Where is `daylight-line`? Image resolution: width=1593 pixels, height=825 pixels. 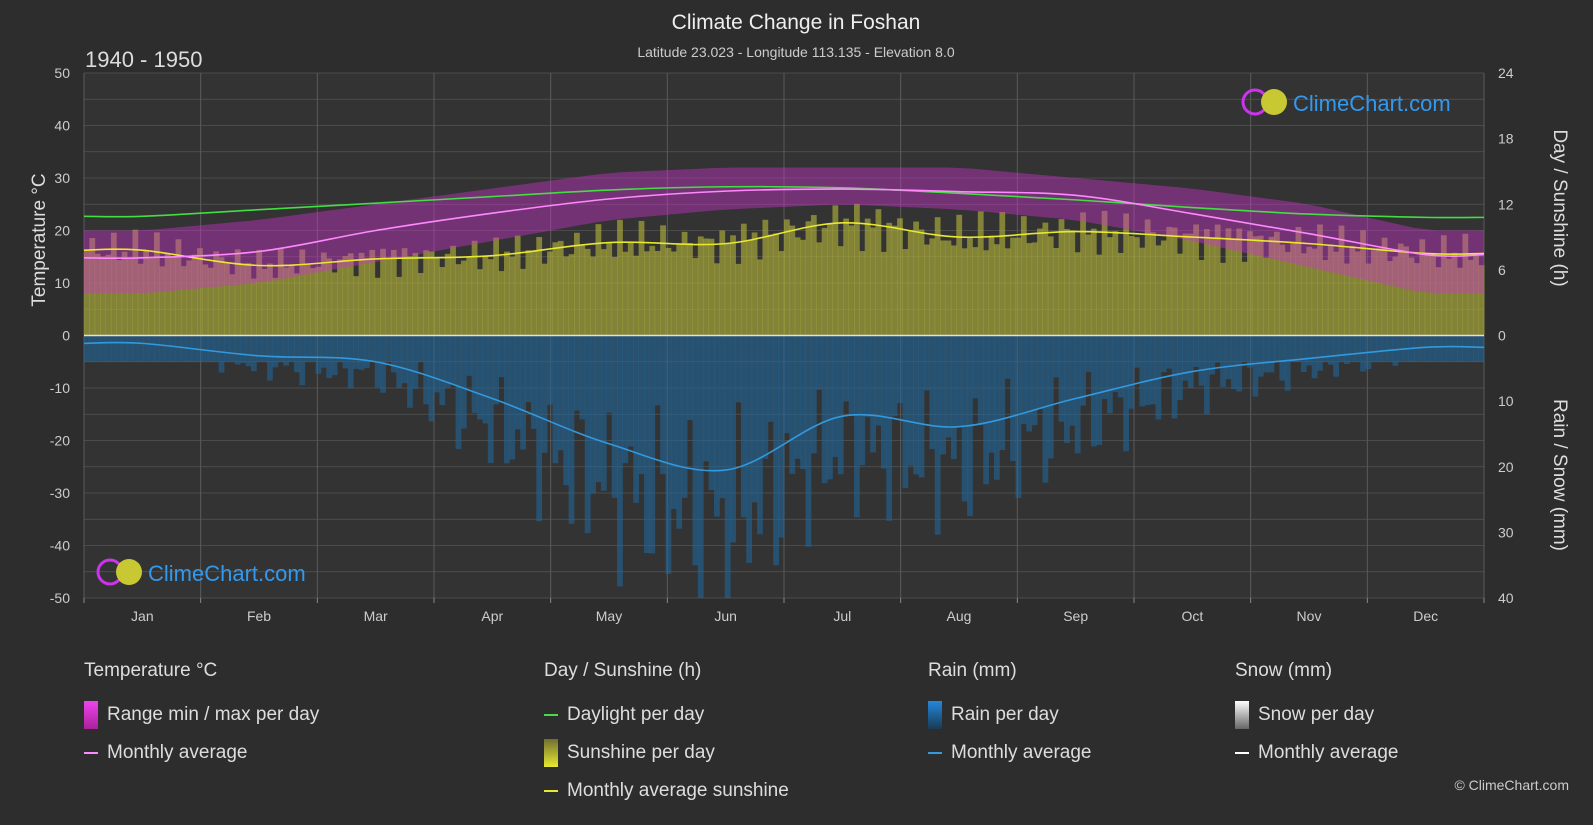
daylight-line is located at coordinates (784, 202).